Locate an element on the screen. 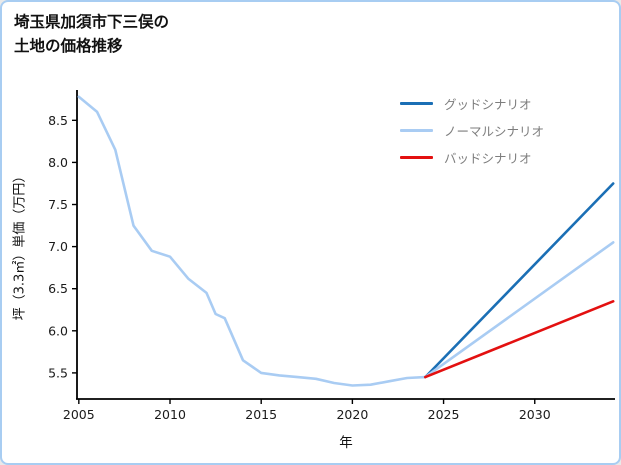 Image resolution: width=621 pixels, height=465 pixels. good-scenario-label: グッドシナリオ is located at coordinates (488, 104).